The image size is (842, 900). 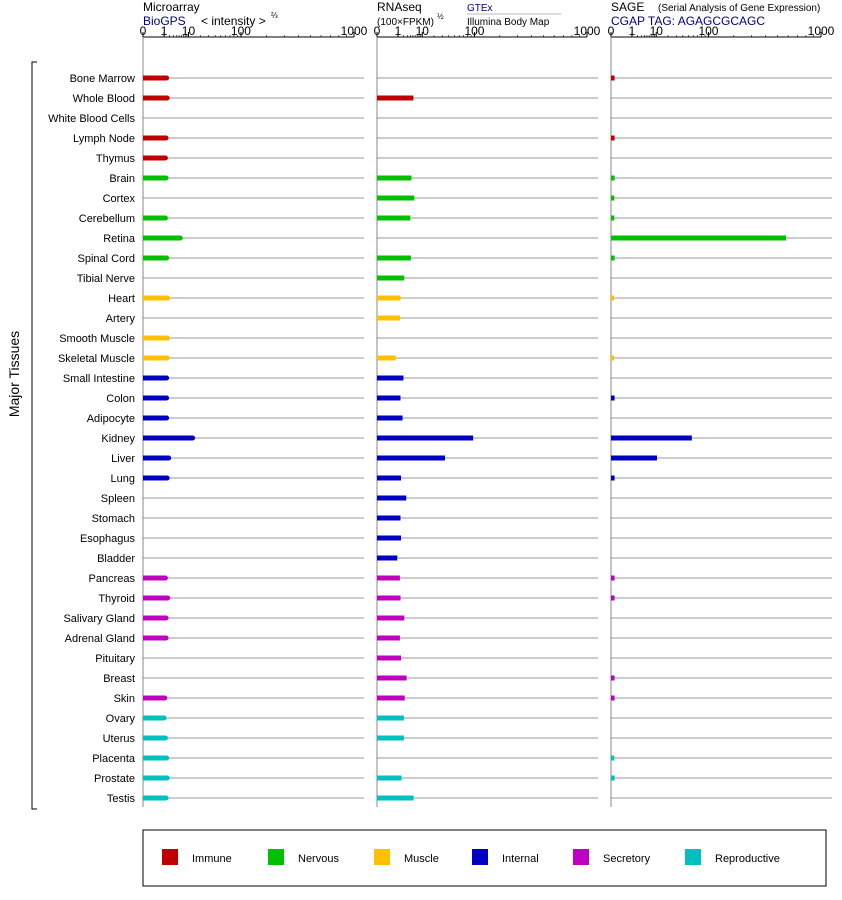 I want to click on microarray-bar-pancreas, so click(x=154, y=578).